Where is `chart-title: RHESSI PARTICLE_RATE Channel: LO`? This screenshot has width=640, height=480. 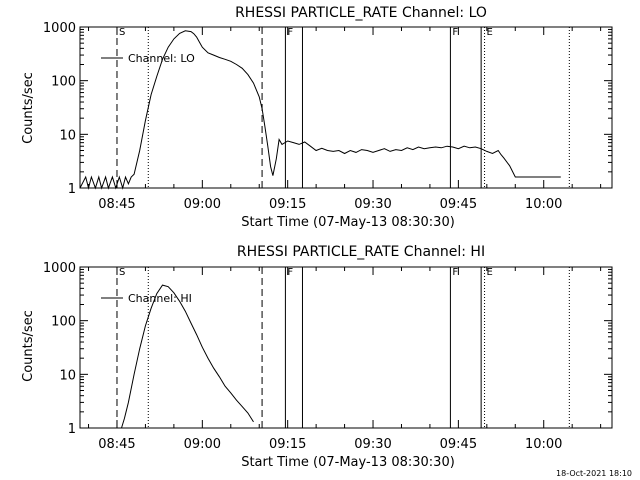 chart-title: RHESSI PARTICLE_RATE Channel: LO is located at coordinates (361, 13).